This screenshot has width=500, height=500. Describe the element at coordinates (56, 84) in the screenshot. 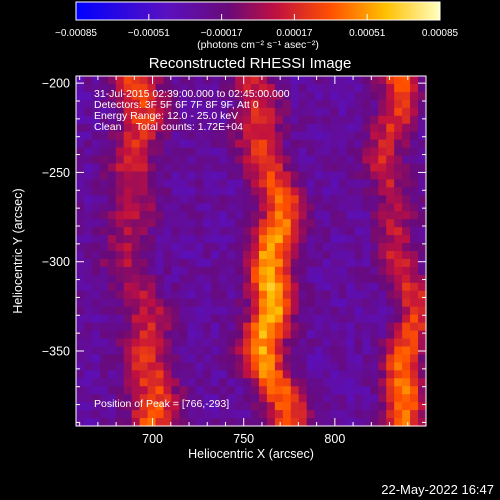

I see `y-tick-label: −200` at that location.